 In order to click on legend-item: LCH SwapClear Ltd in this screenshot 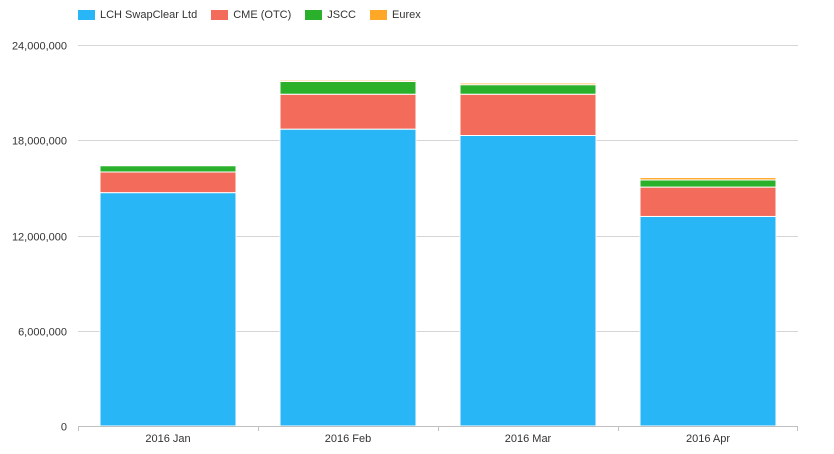, I will do `click(137, 15)`.